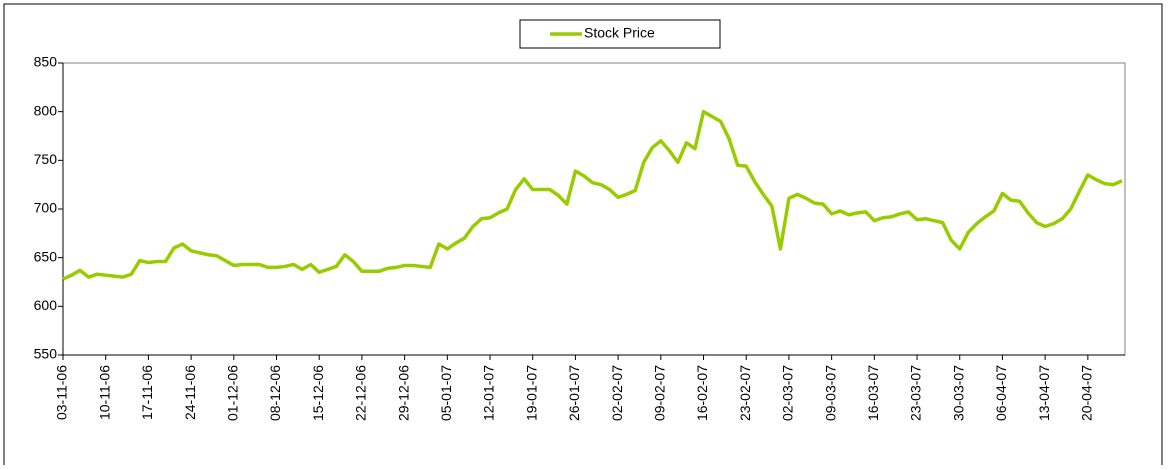 The width and height of the screenshot is (1169, 470). I want to click on x-tick-label: 08-12-06, so click(275, 393).